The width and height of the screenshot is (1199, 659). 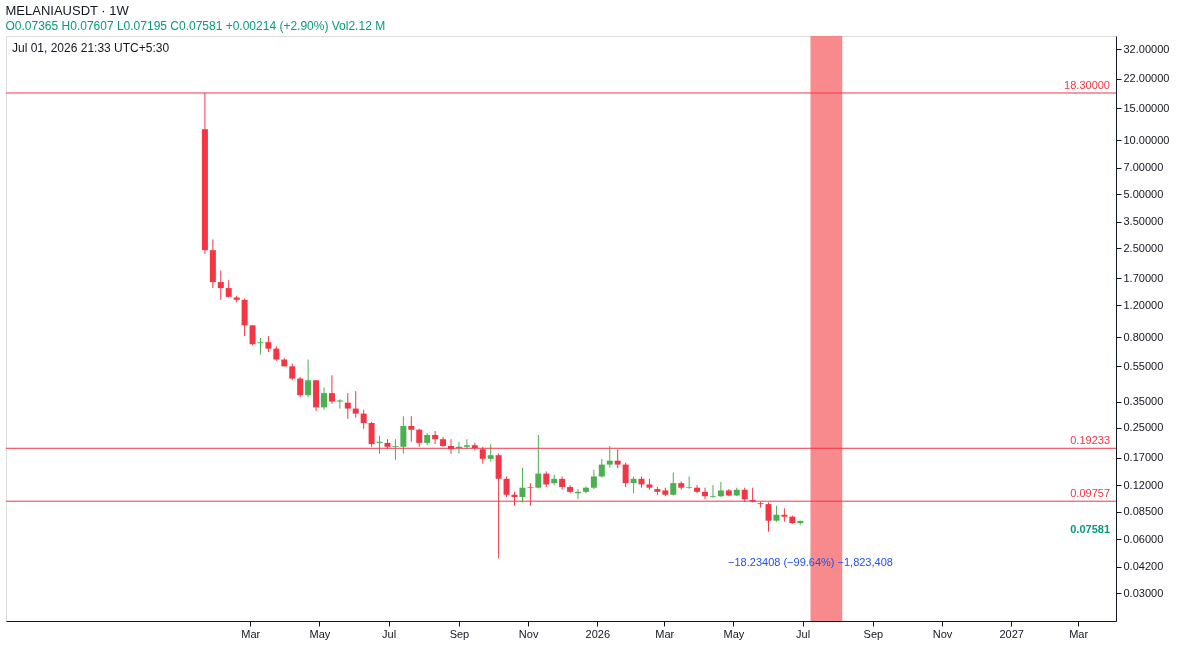 I want to click on y-tick-label: 32.00000, so click(x=1146, y=48).